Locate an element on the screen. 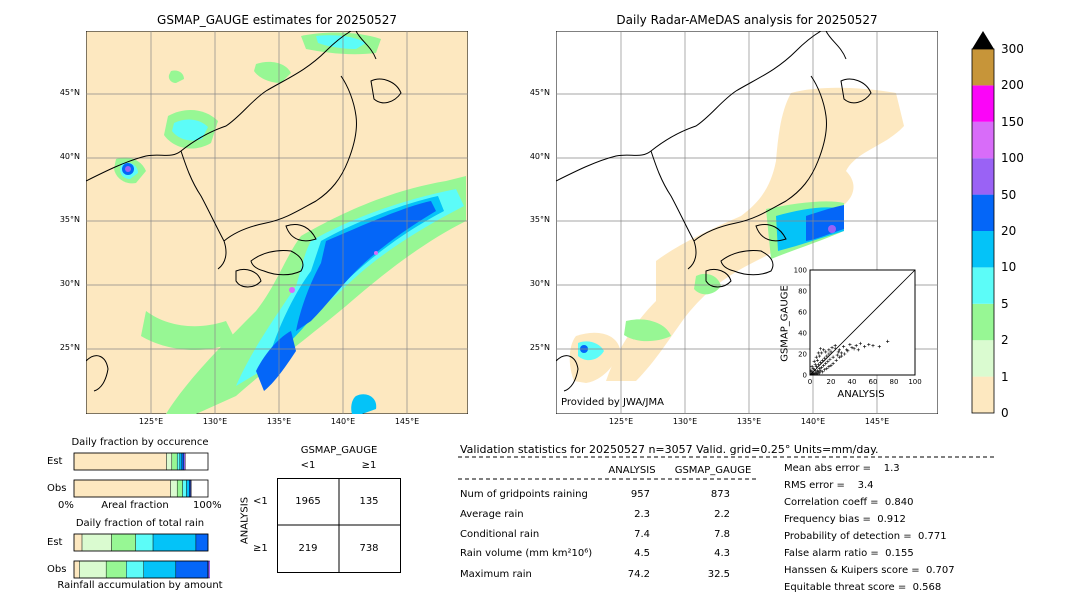 The image size is (1080, 612). validation-row-label: Num of gridpoints raining is located at coordinates (524, 494).